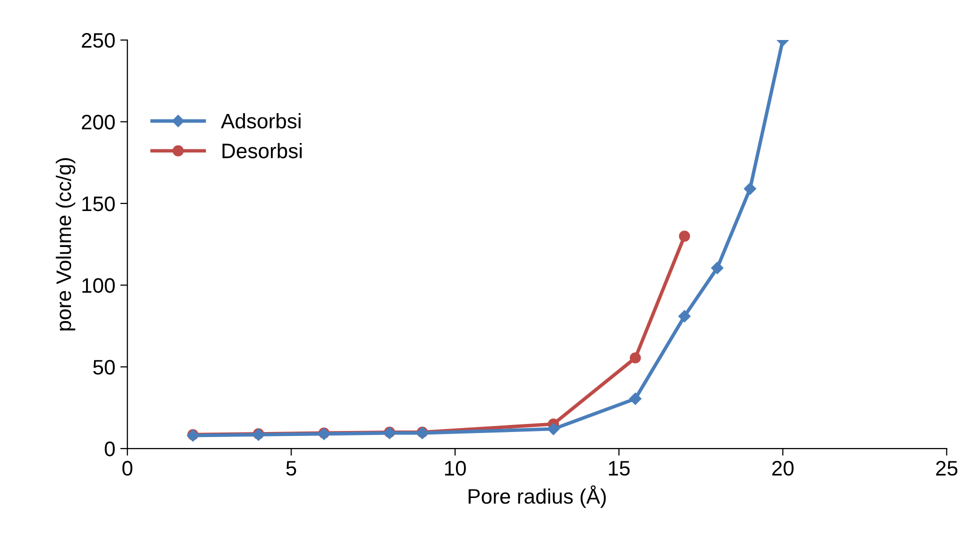 The image size is (965, 534). Describe the element at coordinates (109, 449) in the screenshot. I see `y-tick-label: 0` at that location.